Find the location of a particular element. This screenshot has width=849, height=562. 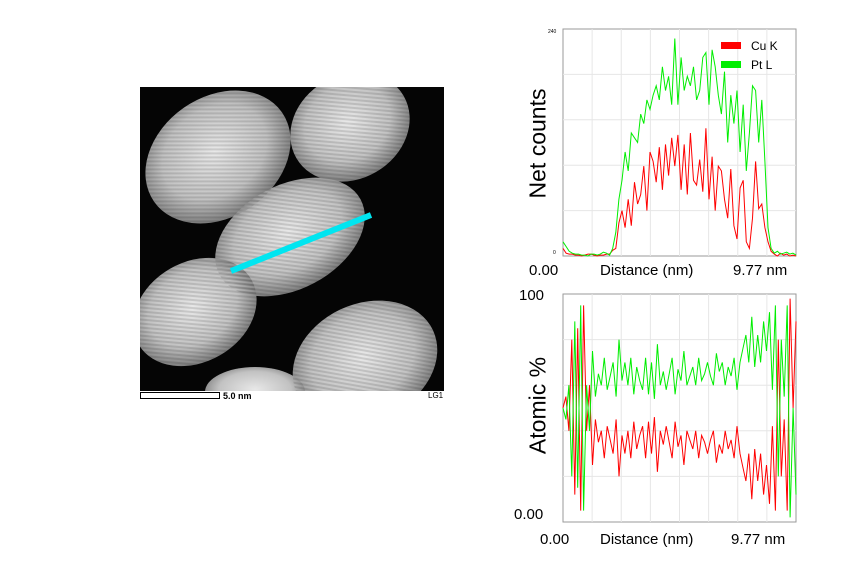

chart1-x-start-label: 0.00 is located at coordinates (544, 270).